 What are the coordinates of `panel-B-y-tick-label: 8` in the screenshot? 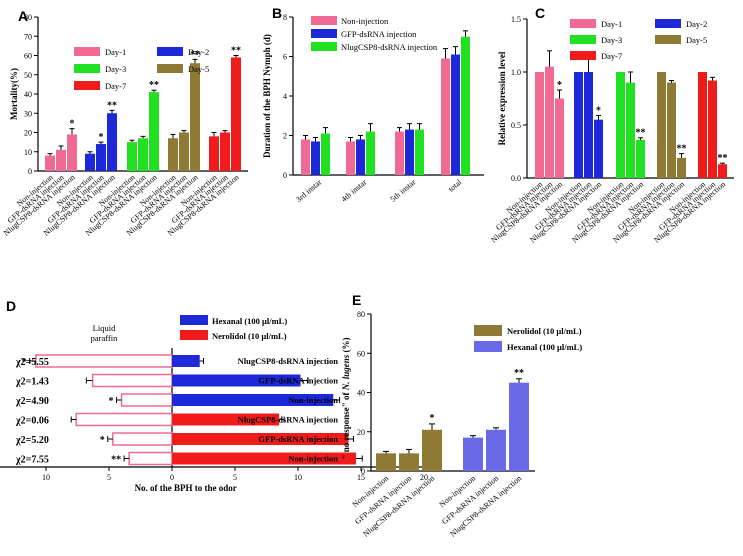 It's located at (285, 17).